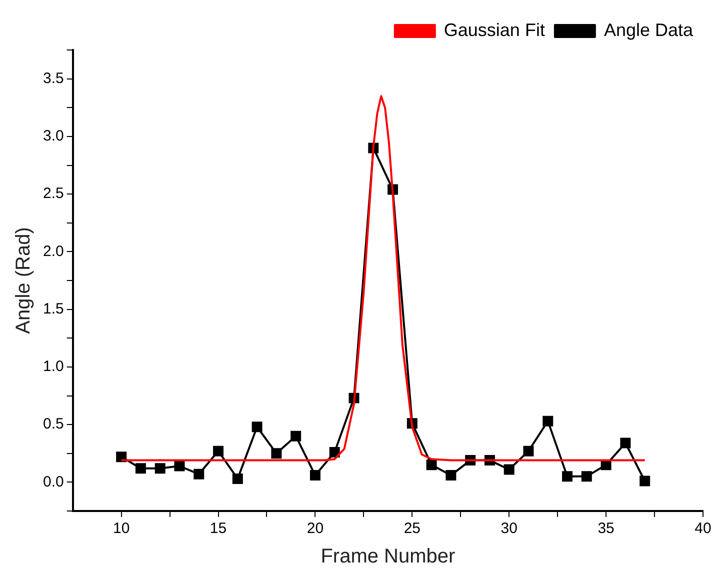  What do you see at coordinates (218, 529) in the screenshot?
I see `x-tick-label: 15` at bounding box center [218, 529].